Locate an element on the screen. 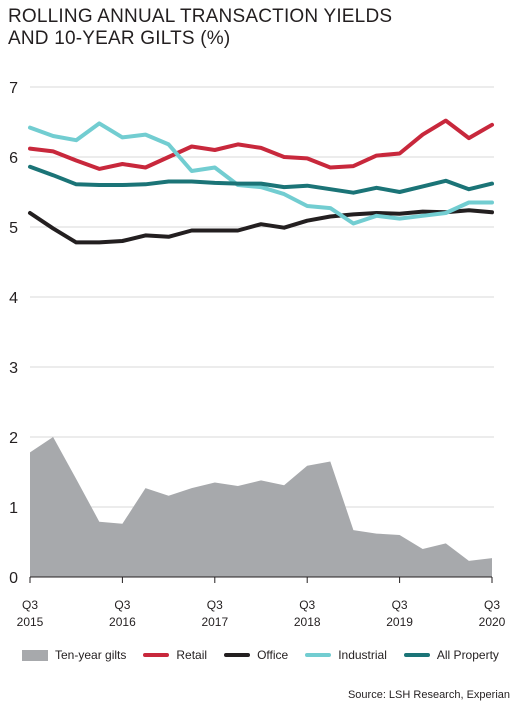 This screenshot has height=711, width=522. x-tick-year: 2016 is located at coordinates (122, 622).